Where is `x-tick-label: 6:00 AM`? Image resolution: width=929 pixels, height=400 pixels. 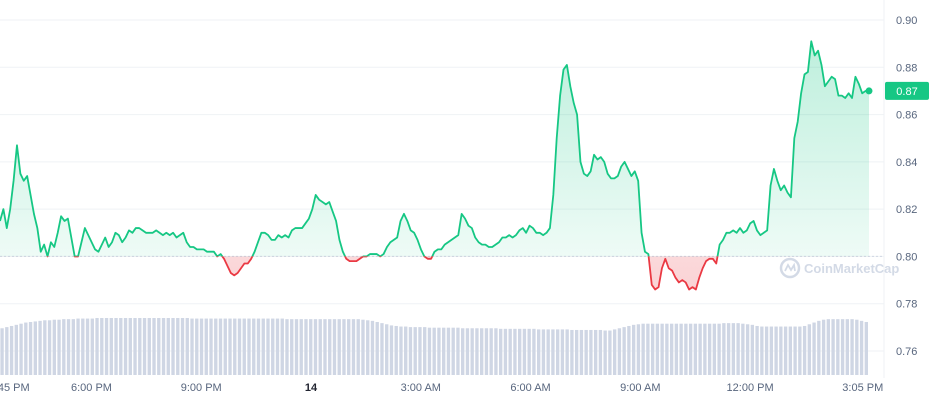
x-tick-label: 6:00 AM is located at coordinates (530, 388).